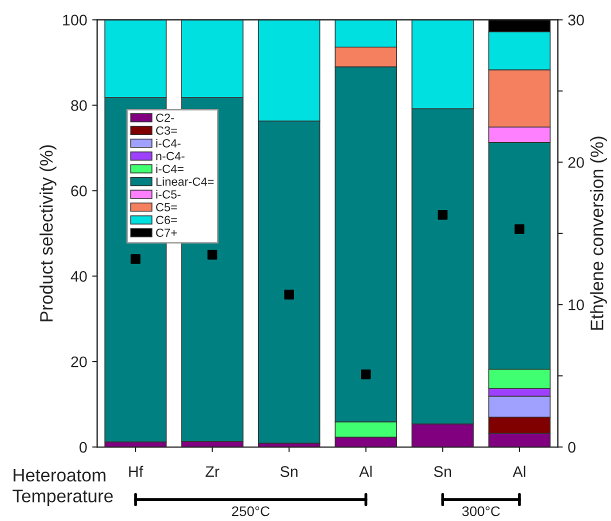 This screenshot has height=521, width=611. Describe the element at coordinates (78, 276) in the screenshot. I see `y-tick-label: 40` at that location.